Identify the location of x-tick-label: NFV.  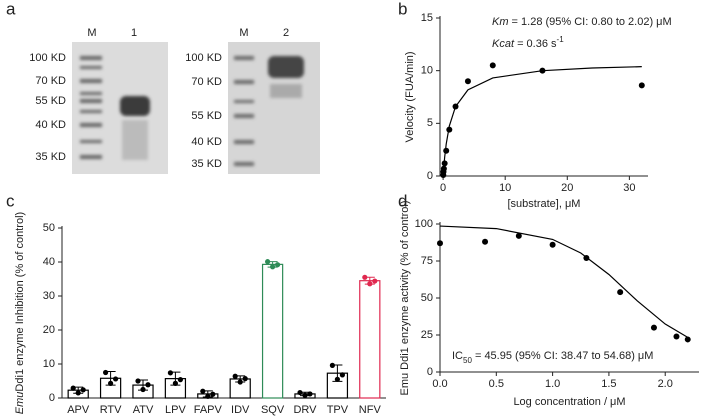
(370, 410).